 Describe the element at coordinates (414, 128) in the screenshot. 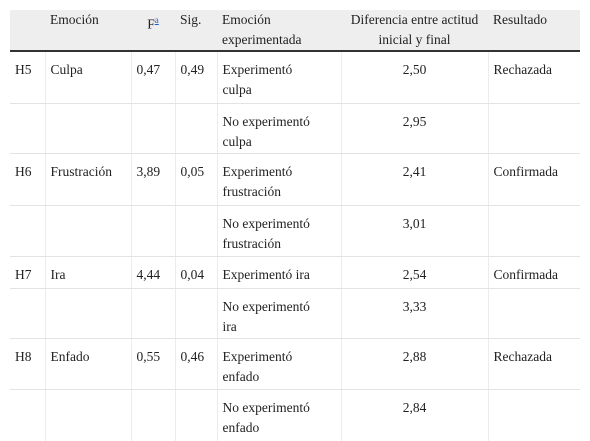

I see `cell: 2,95` at that location.